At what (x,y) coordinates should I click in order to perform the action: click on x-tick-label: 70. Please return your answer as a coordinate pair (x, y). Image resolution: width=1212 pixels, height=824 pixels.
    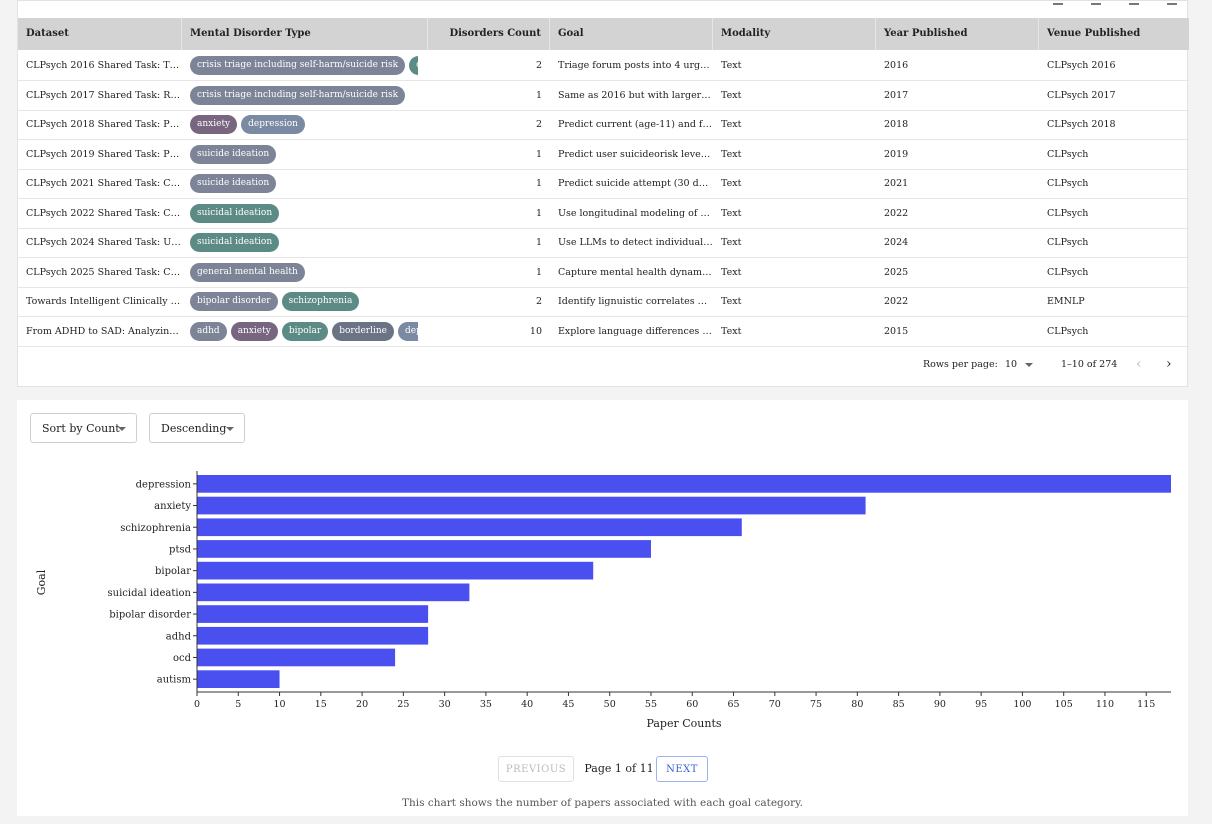
    Looking at the image, I should click on (775, 704).